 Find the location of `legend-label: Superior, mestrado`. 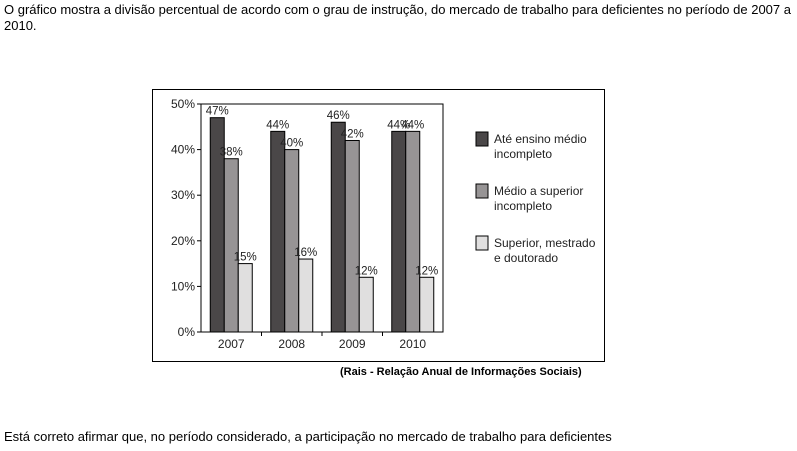

legend-label: Superior, mestrado is located at coordinates (545, 243).